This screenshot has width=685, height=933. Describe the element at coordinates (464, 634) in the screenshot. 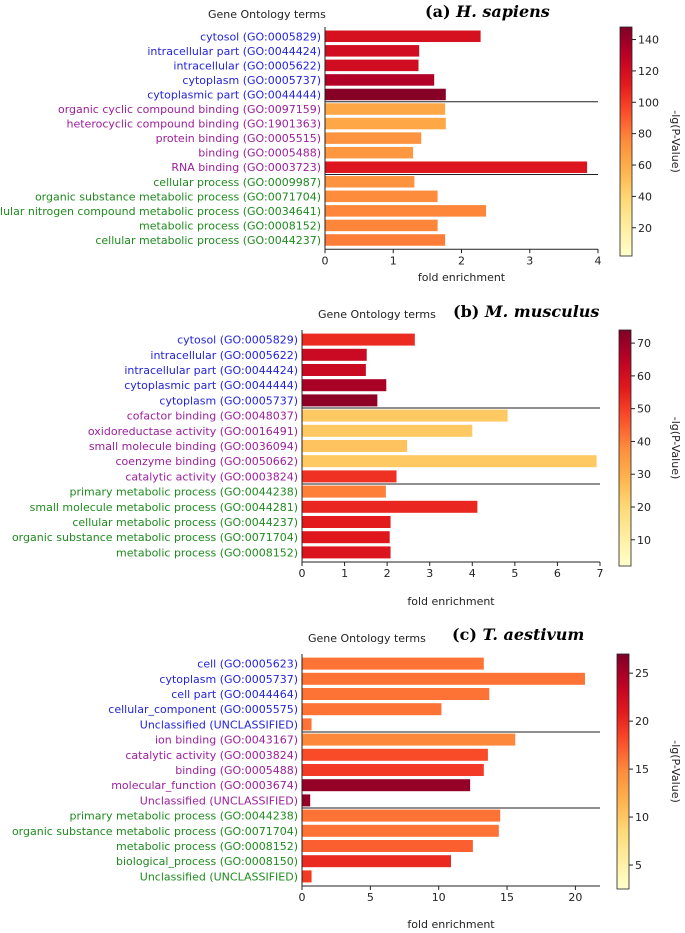

I see `panel-label: (c)` at that location.